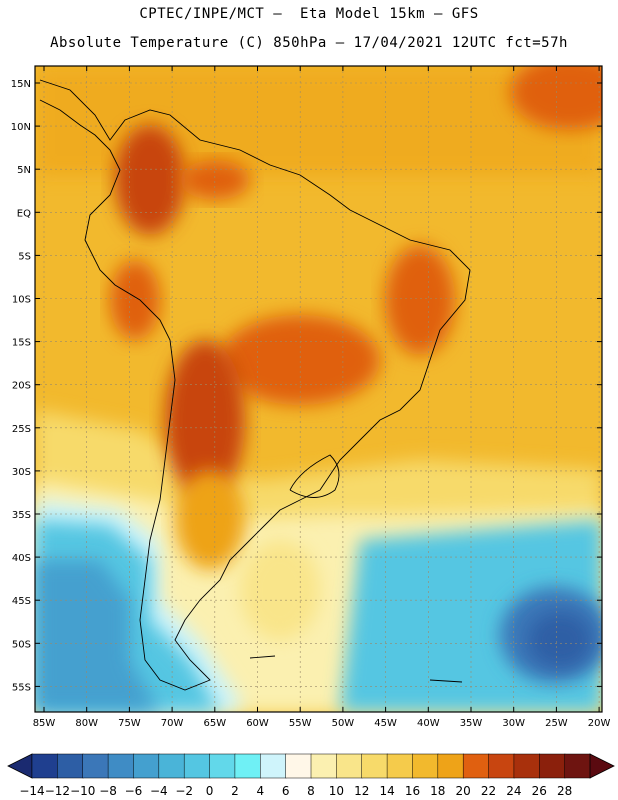 Image resolution: width=618 pixels, height=800 pixels. Describe the element at coordinates (108, 791) in the screenshot. I see `colorbar-label: −8` at that location.